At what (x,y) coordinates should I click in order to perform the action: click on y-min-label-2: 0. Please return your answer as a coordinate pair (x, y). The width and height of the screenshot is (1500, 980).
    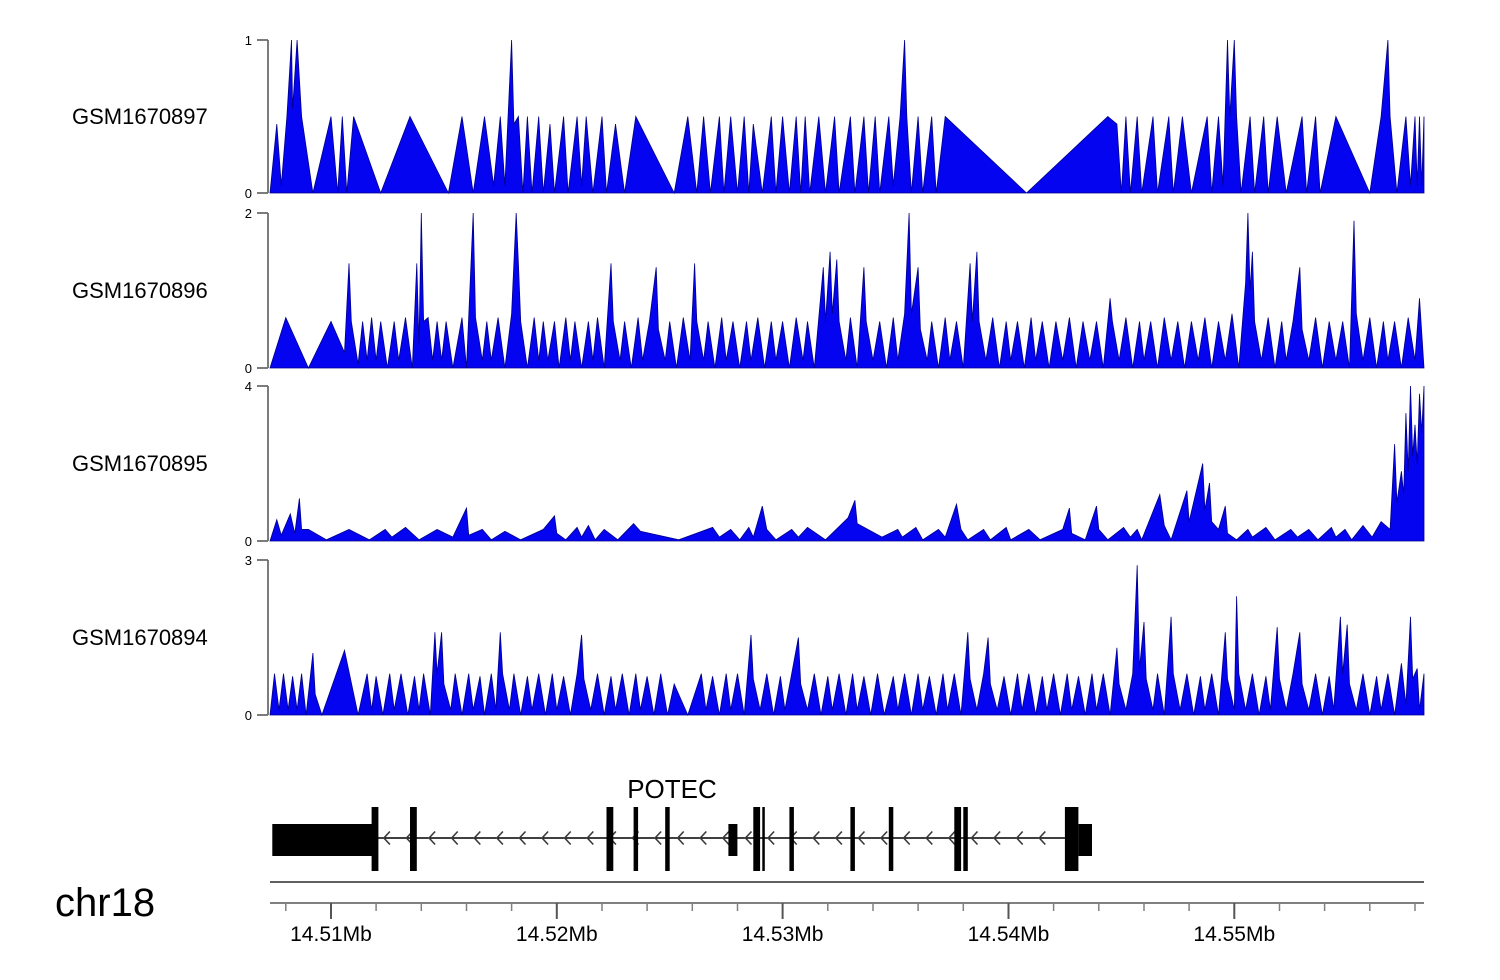
    Looking at the image, I should click on (248, 368).